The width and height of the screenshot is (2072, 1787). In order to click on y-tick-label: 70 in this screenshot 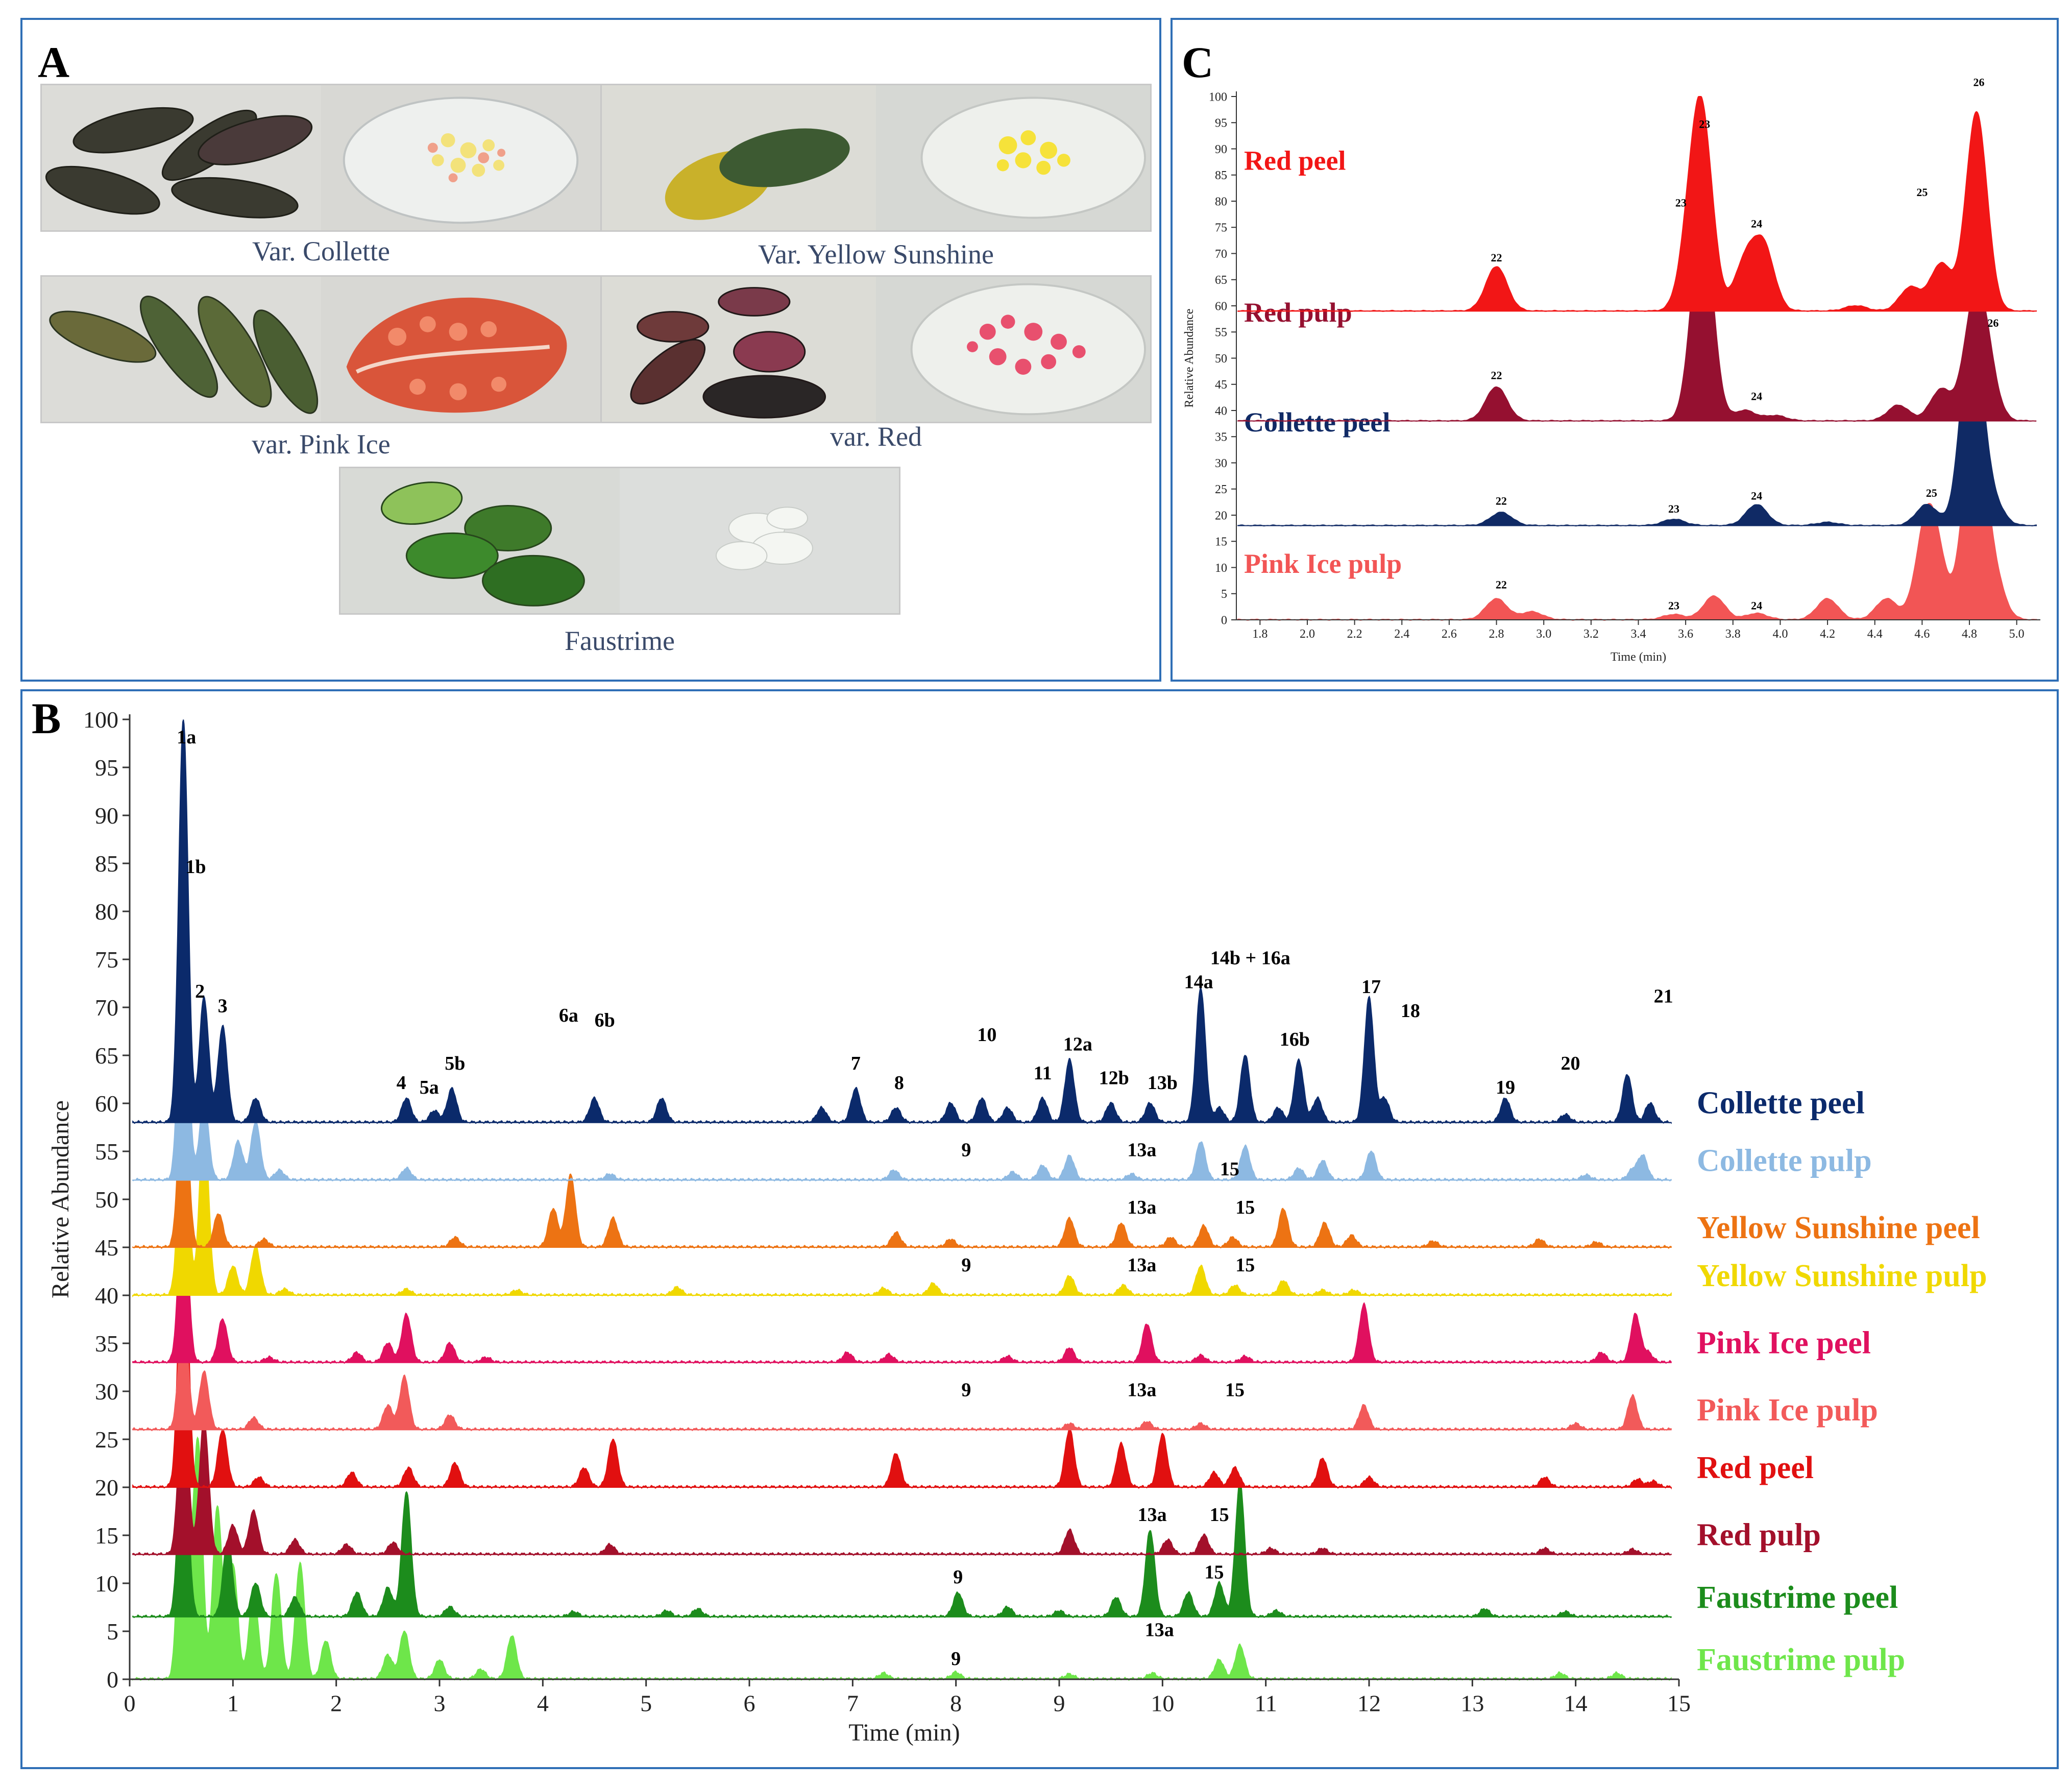, I will do `click(106, 1008)`.